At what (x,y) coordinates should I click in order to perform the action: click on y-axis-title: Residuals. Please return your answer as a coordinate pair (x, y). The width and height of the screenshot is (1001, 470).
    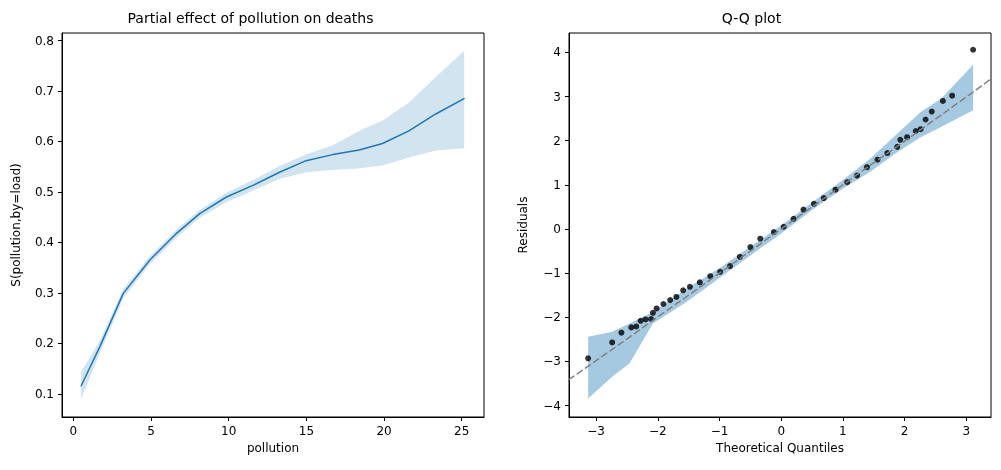
    Looking at the image, I should click on (522, 225).